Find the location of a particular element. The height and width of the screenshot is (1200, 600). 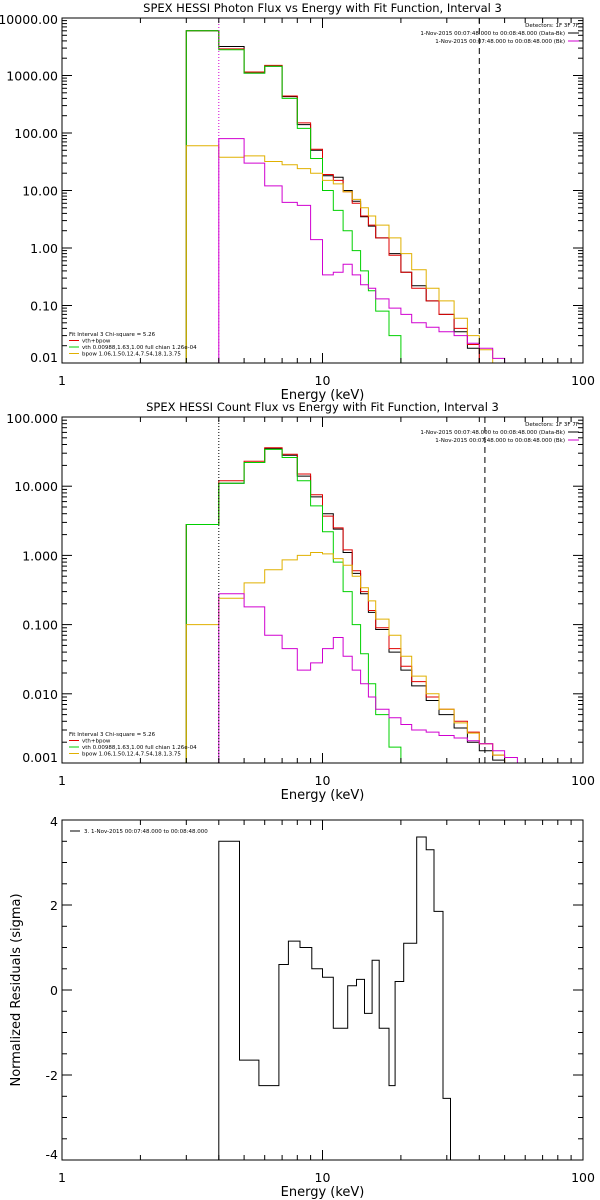

panel1-ytick-label: 1.00 is located at coordinates (44, 248).